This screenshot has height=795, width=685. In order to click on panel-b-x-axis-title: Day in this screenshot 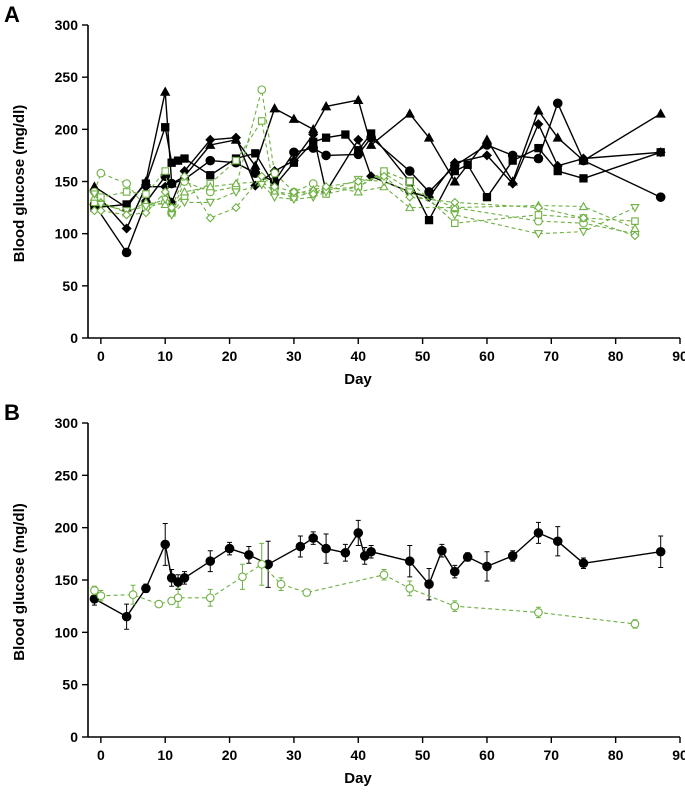, I will do `click(358, 778)`.